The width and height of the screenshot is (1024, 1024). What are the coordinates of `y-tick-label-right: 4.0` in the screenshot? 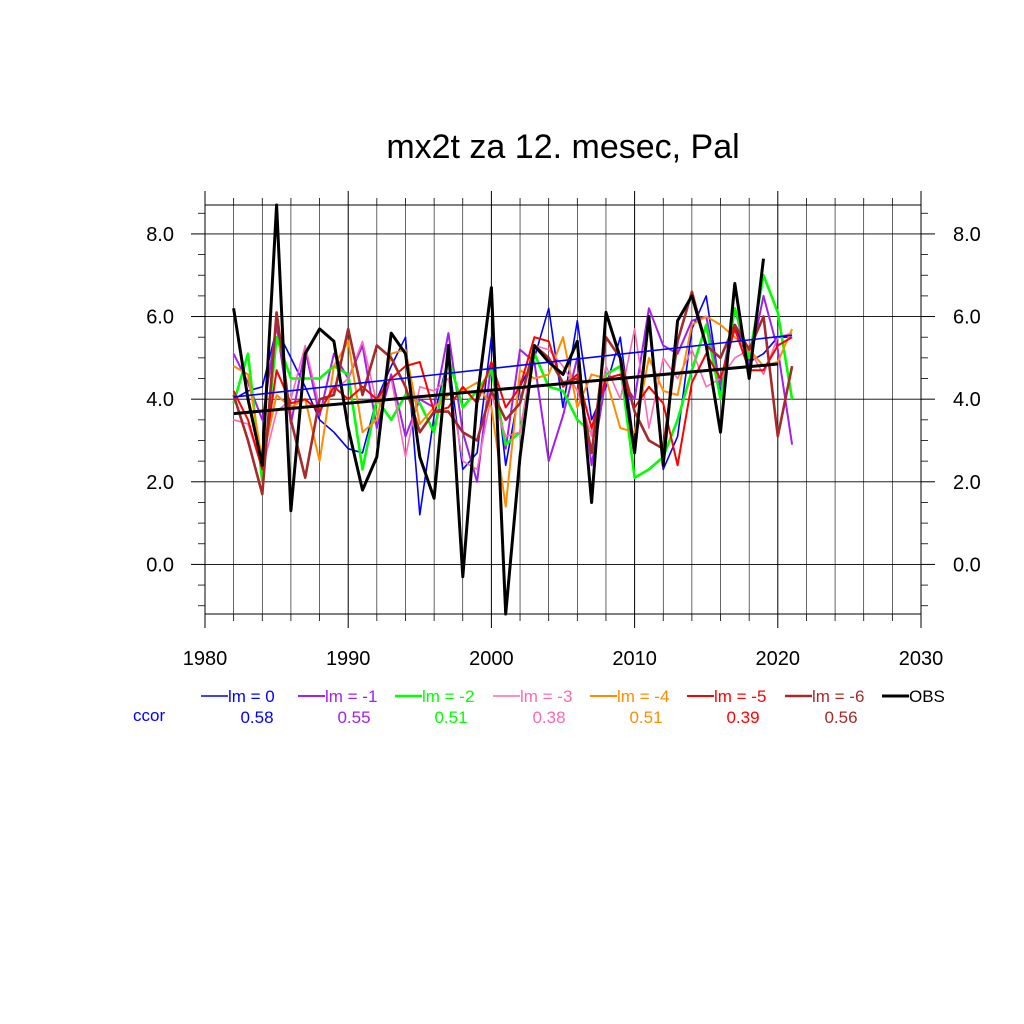 It's located at (967, 400).